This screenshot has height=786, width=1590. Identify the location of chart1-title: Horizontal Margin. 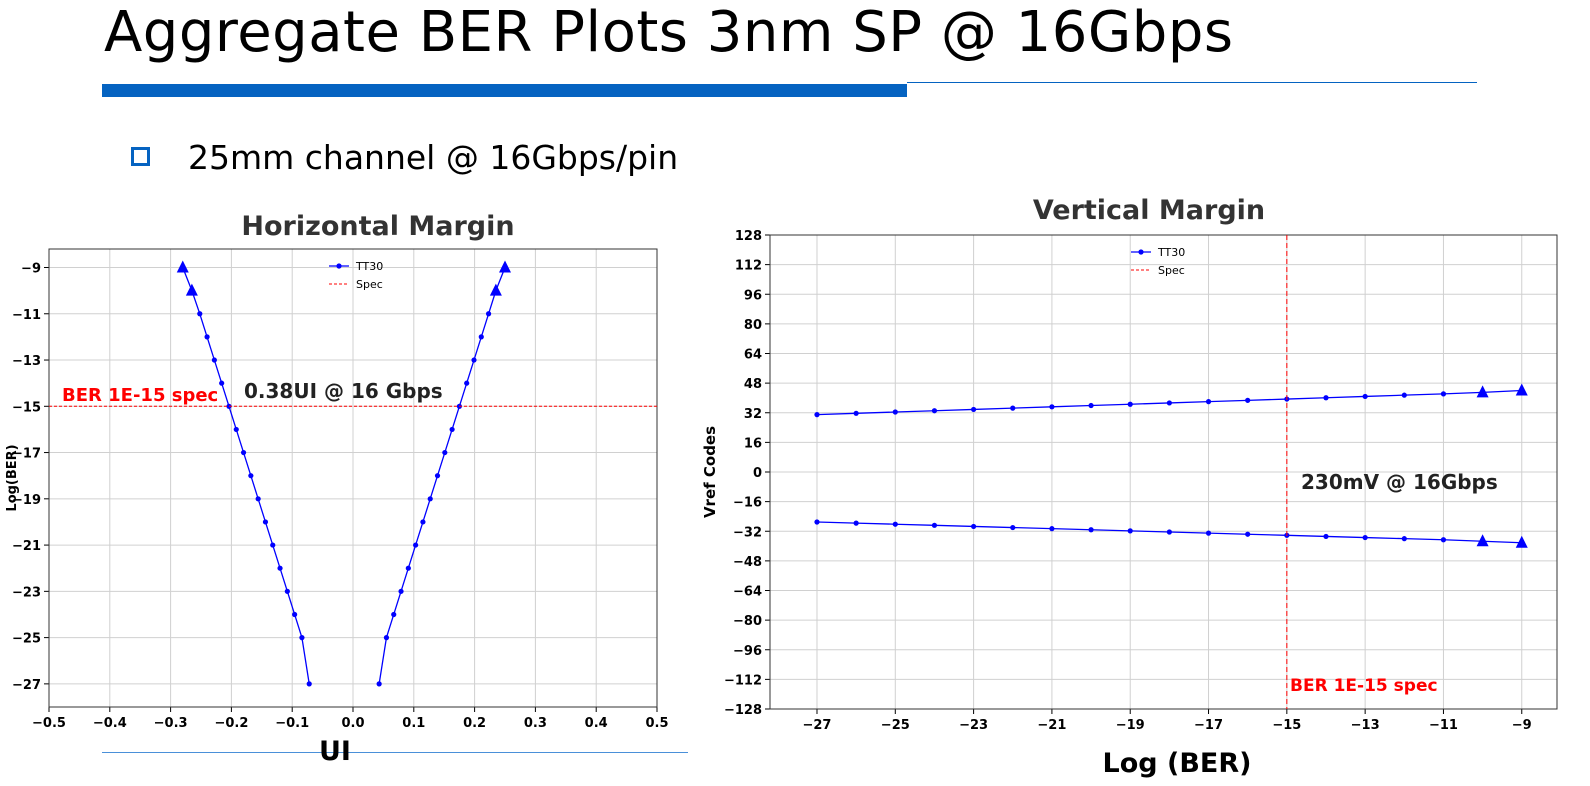
(377, 226).